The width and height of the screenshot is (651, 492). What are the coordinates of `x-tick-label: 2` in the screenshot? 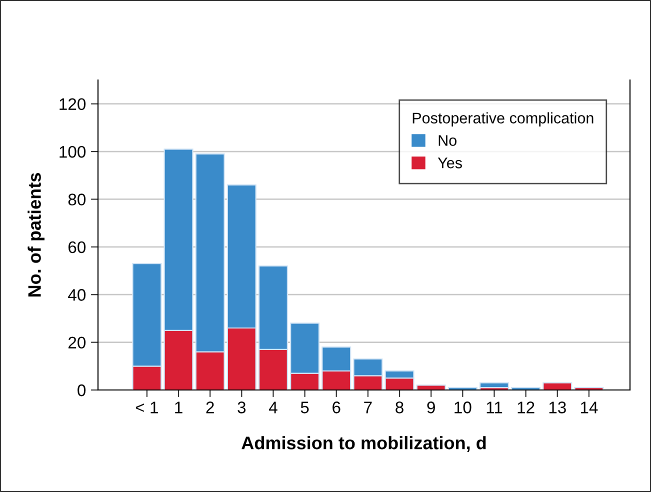 It's located at (210, 408).